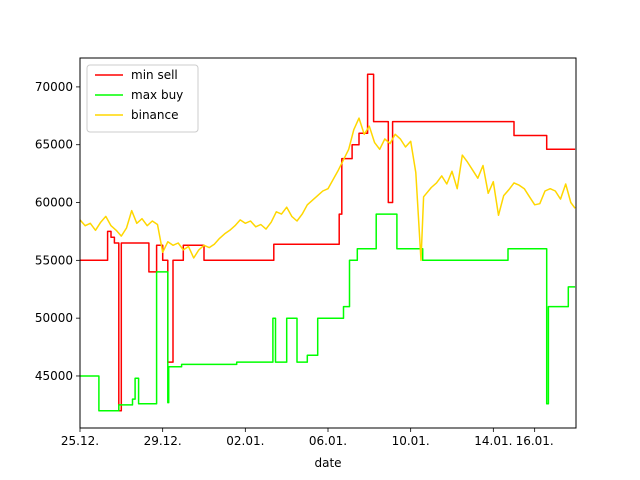 The width and height of the screenshot is (640, 480). Describe the element at coordinates (493, 441) in the screenshot. I see `x-tick-label: 14.01.` at that location.